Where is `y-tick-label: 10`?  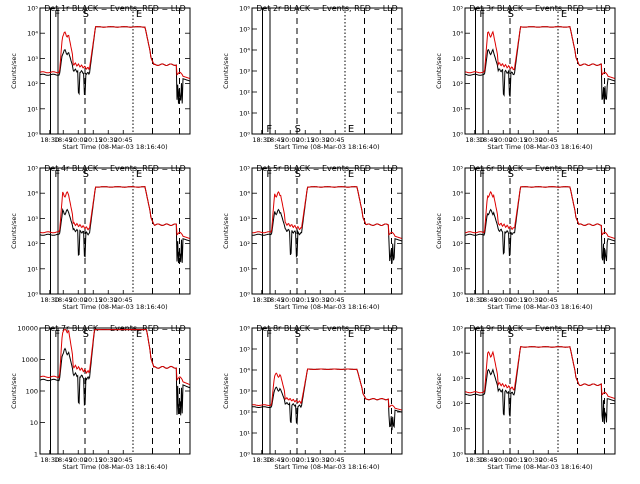
y-tick-label: 10 is located at coordinates (34, 423).